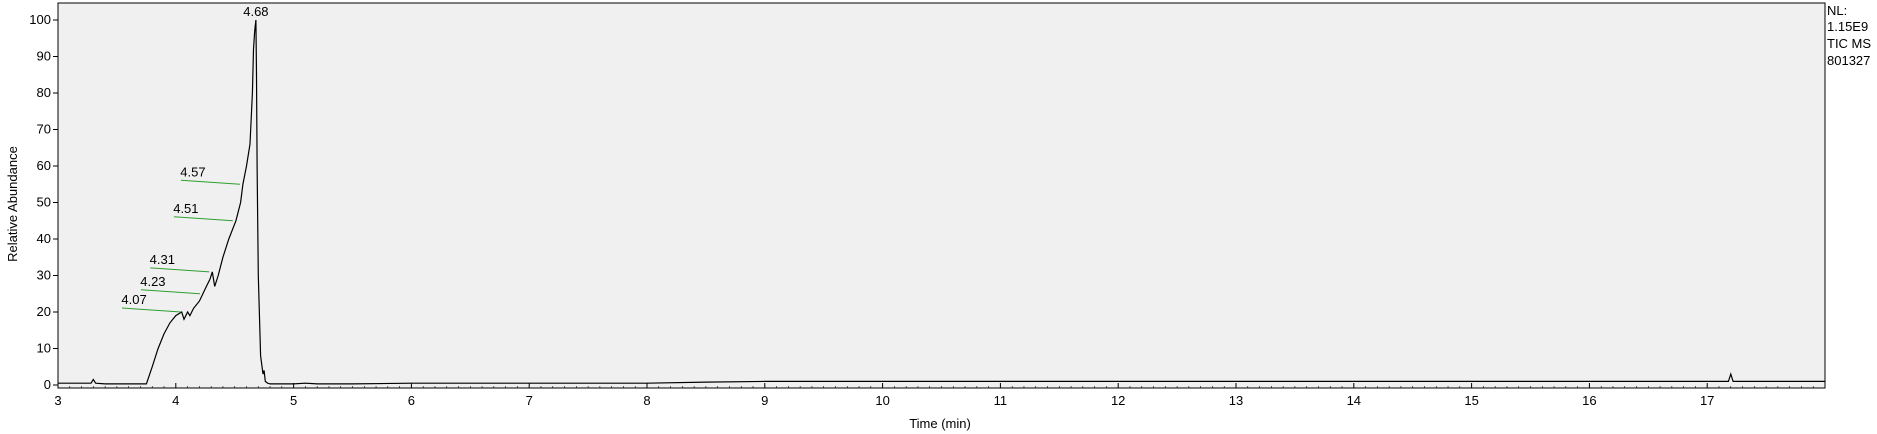 The height and width of the screenshot is (434, 1877). I want to click on x-tick-label: 13, so click(1236, 400).